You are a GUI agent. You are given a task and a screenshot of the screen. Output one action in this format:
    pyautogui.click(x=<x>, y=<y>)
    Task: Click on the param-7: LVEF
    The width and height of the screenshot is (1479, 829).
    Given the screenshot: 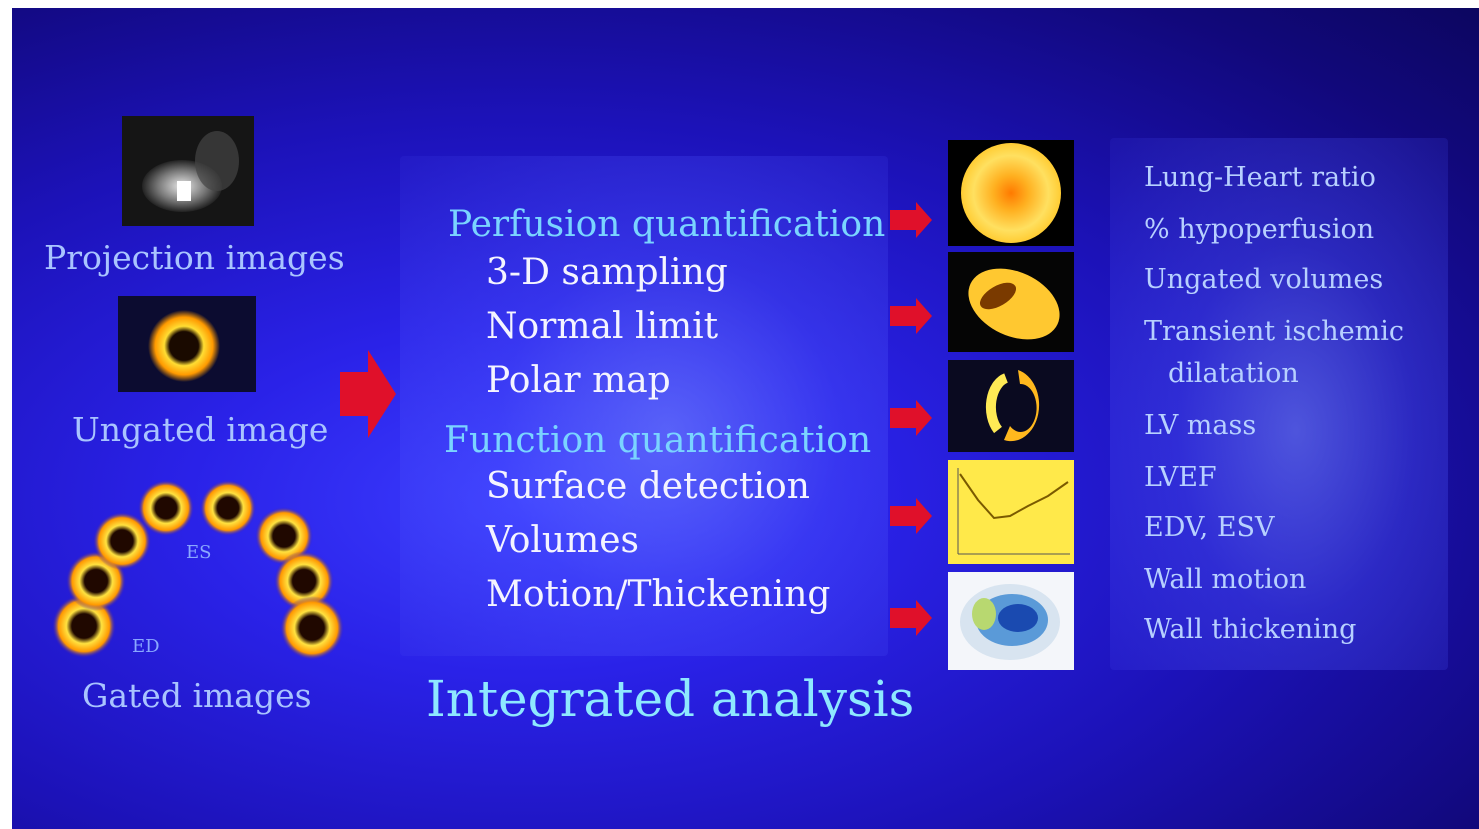 What is the action you would take?
    pyautogui.click(x=1180, y=477)
    